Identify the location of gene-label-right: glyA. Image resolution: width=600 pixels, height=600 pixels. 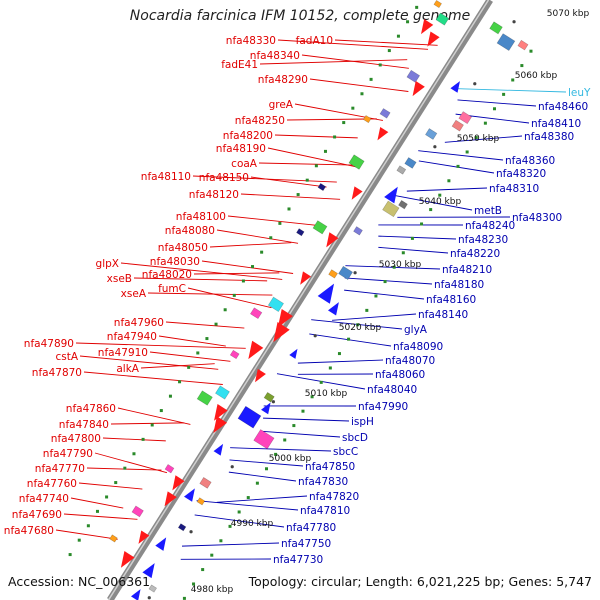
(416, 330).